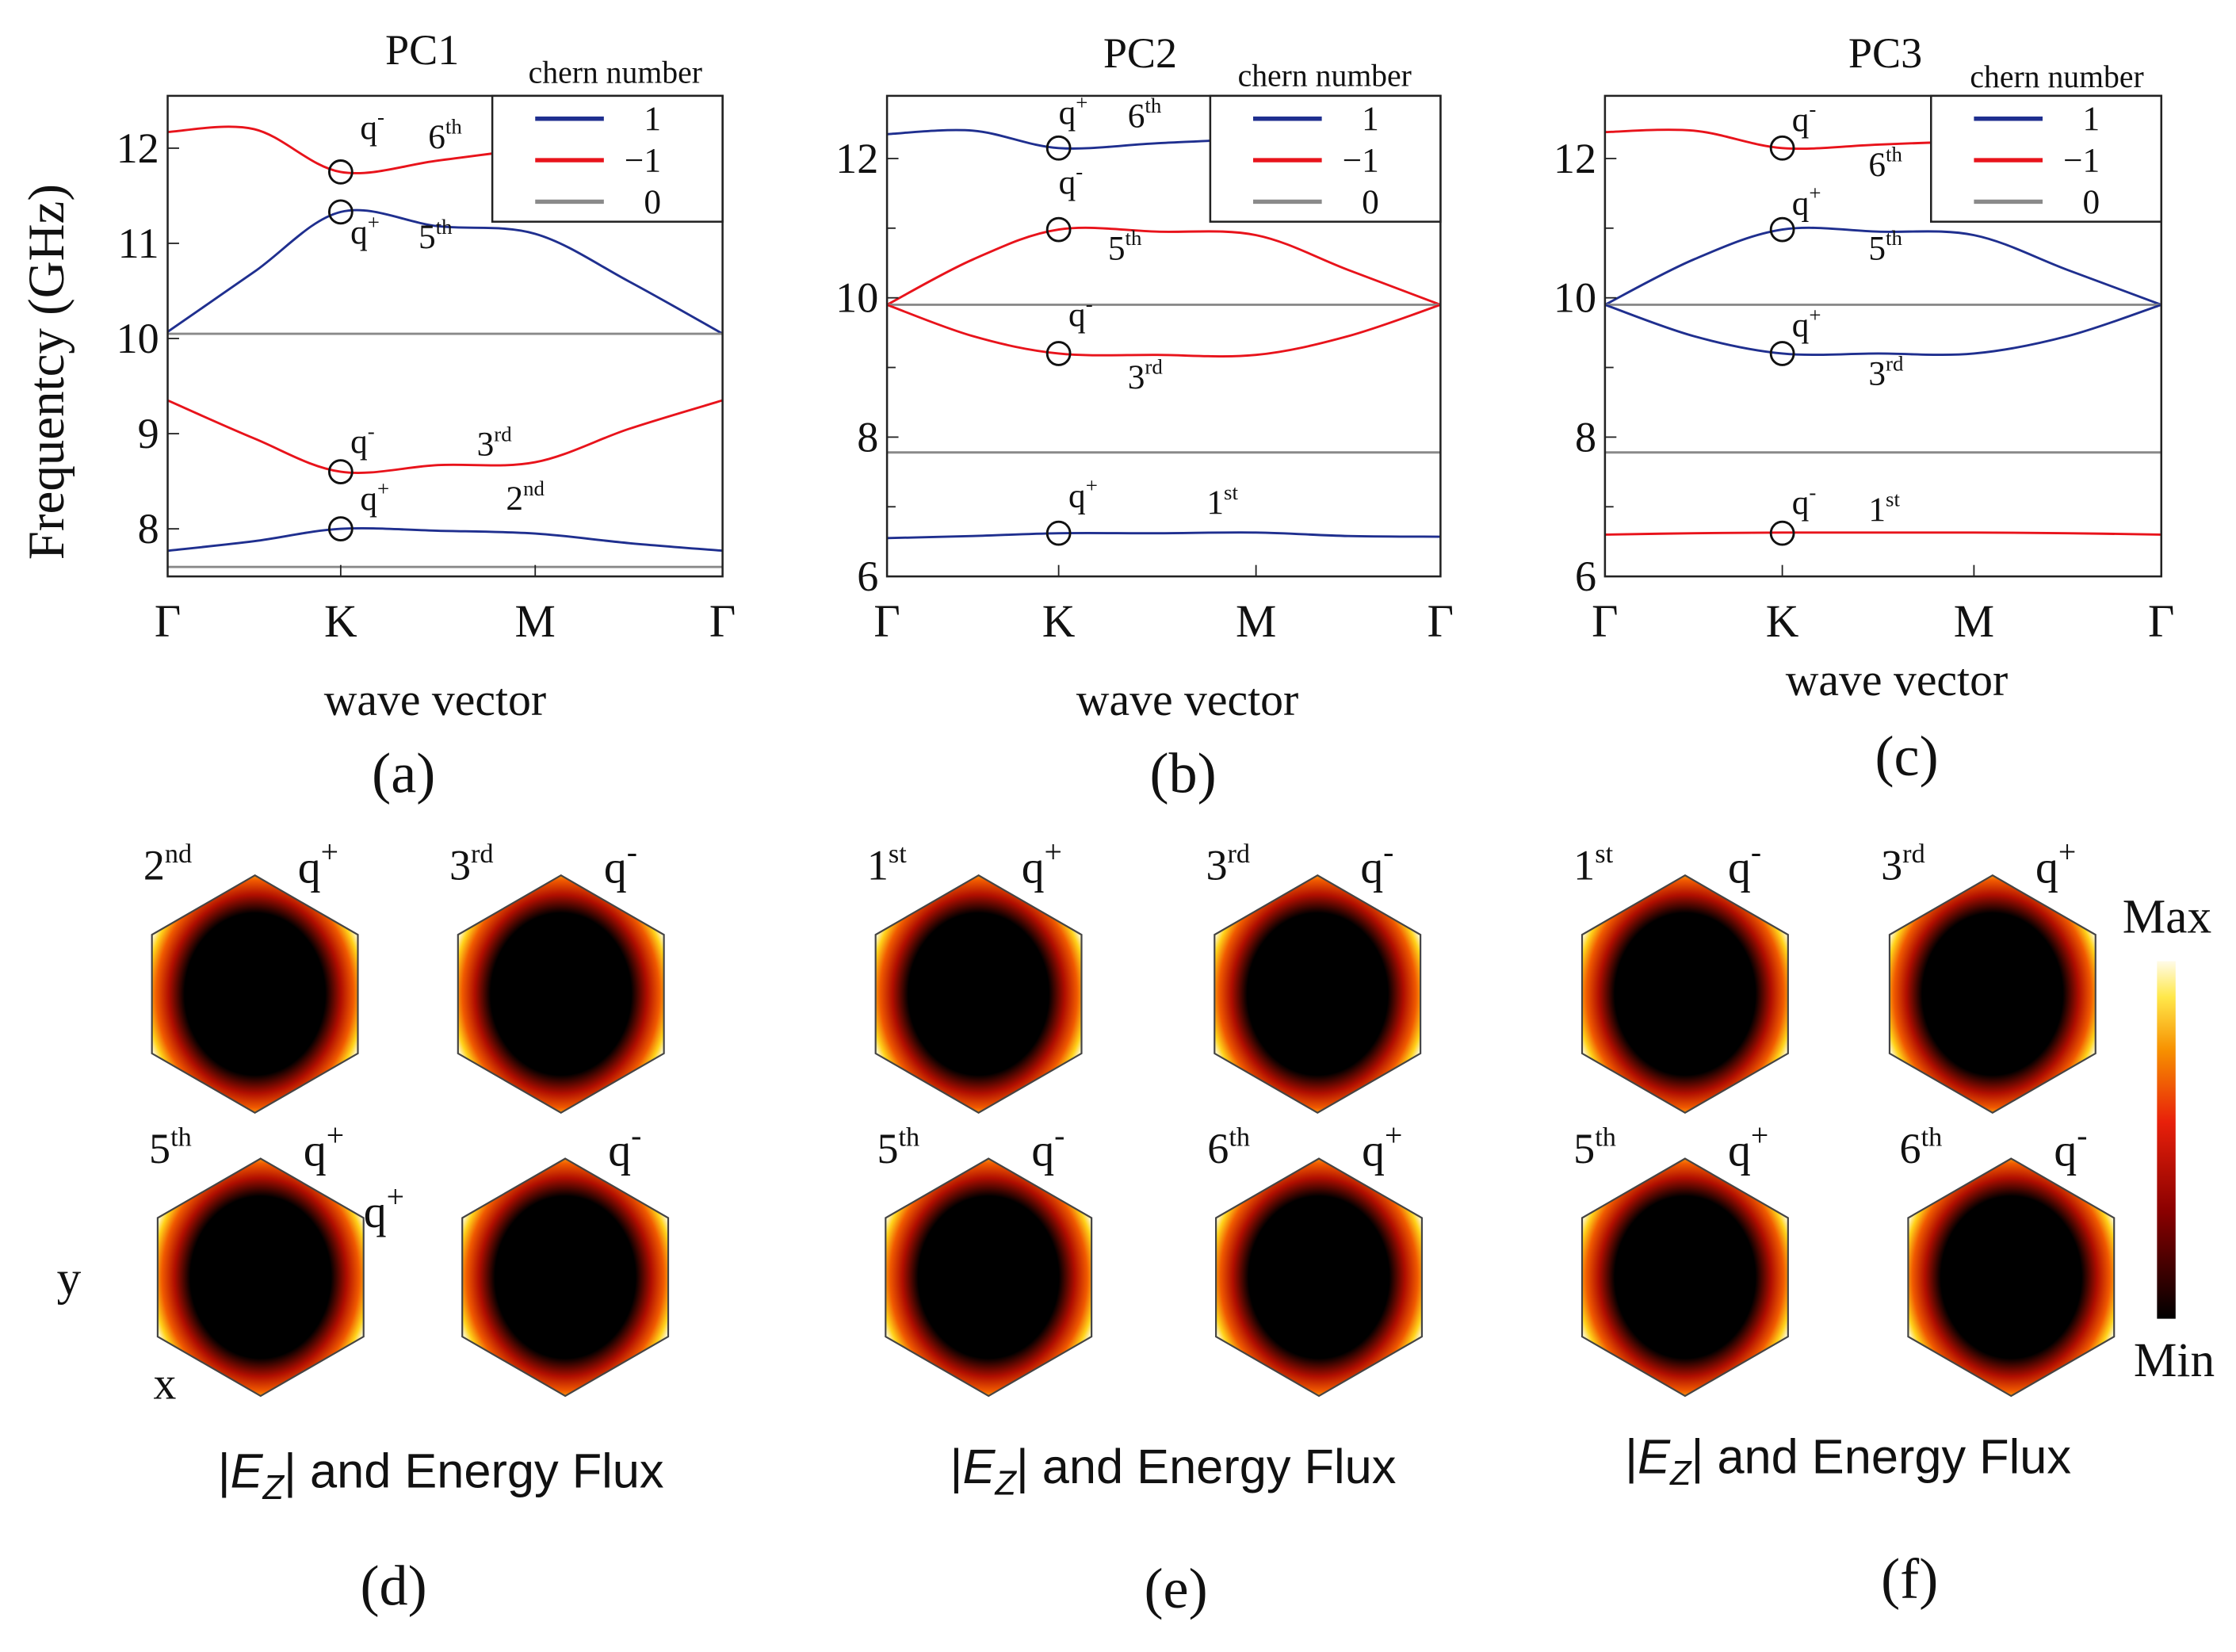  What do you see at coordinates (1885, 53) in the screenshot?
I see `chart-title: PC3` at bounding box center [1885, 53].